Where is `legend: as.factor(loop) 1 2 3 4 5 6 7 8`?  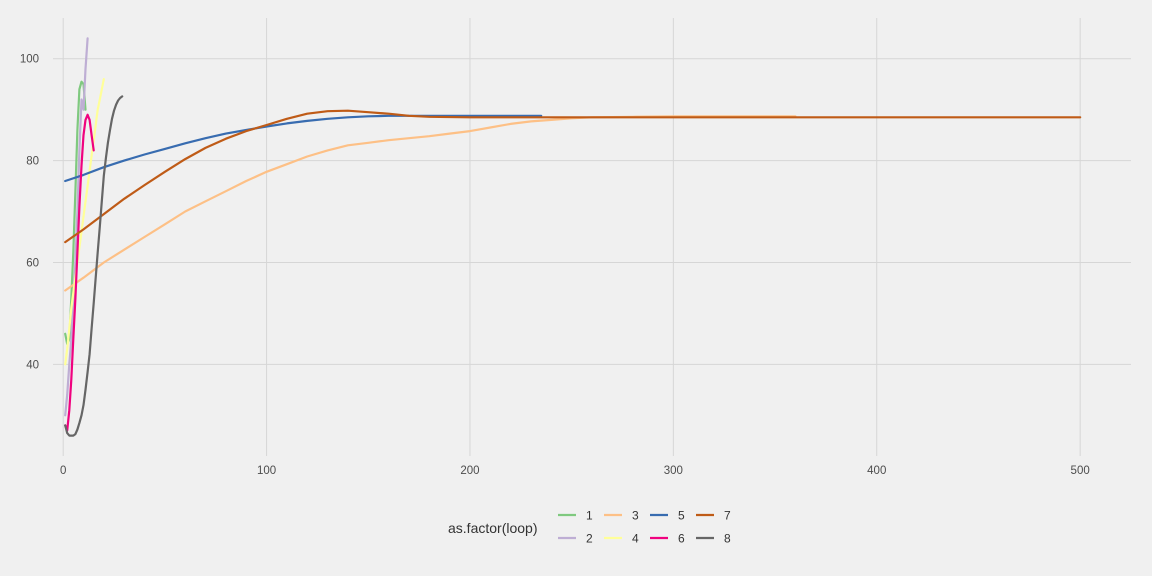 legend: as.factor(loop) 1 2 3 4 5 6 7 8 is located at coordinates (589, 527).